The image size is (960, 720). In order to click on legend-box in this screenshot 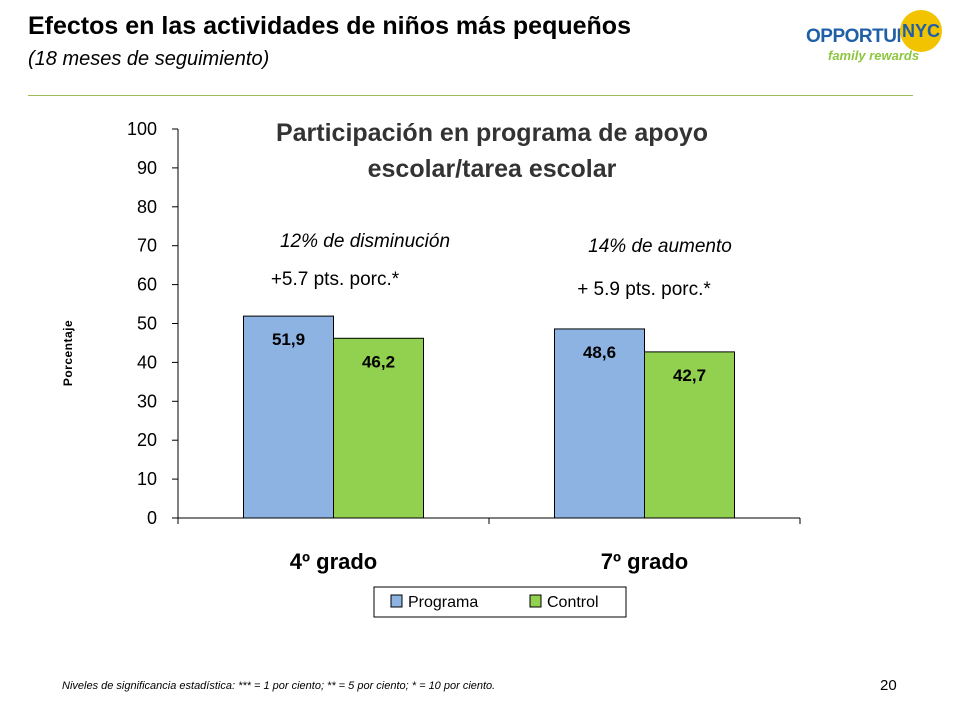, I will do `click(500, 602)`.